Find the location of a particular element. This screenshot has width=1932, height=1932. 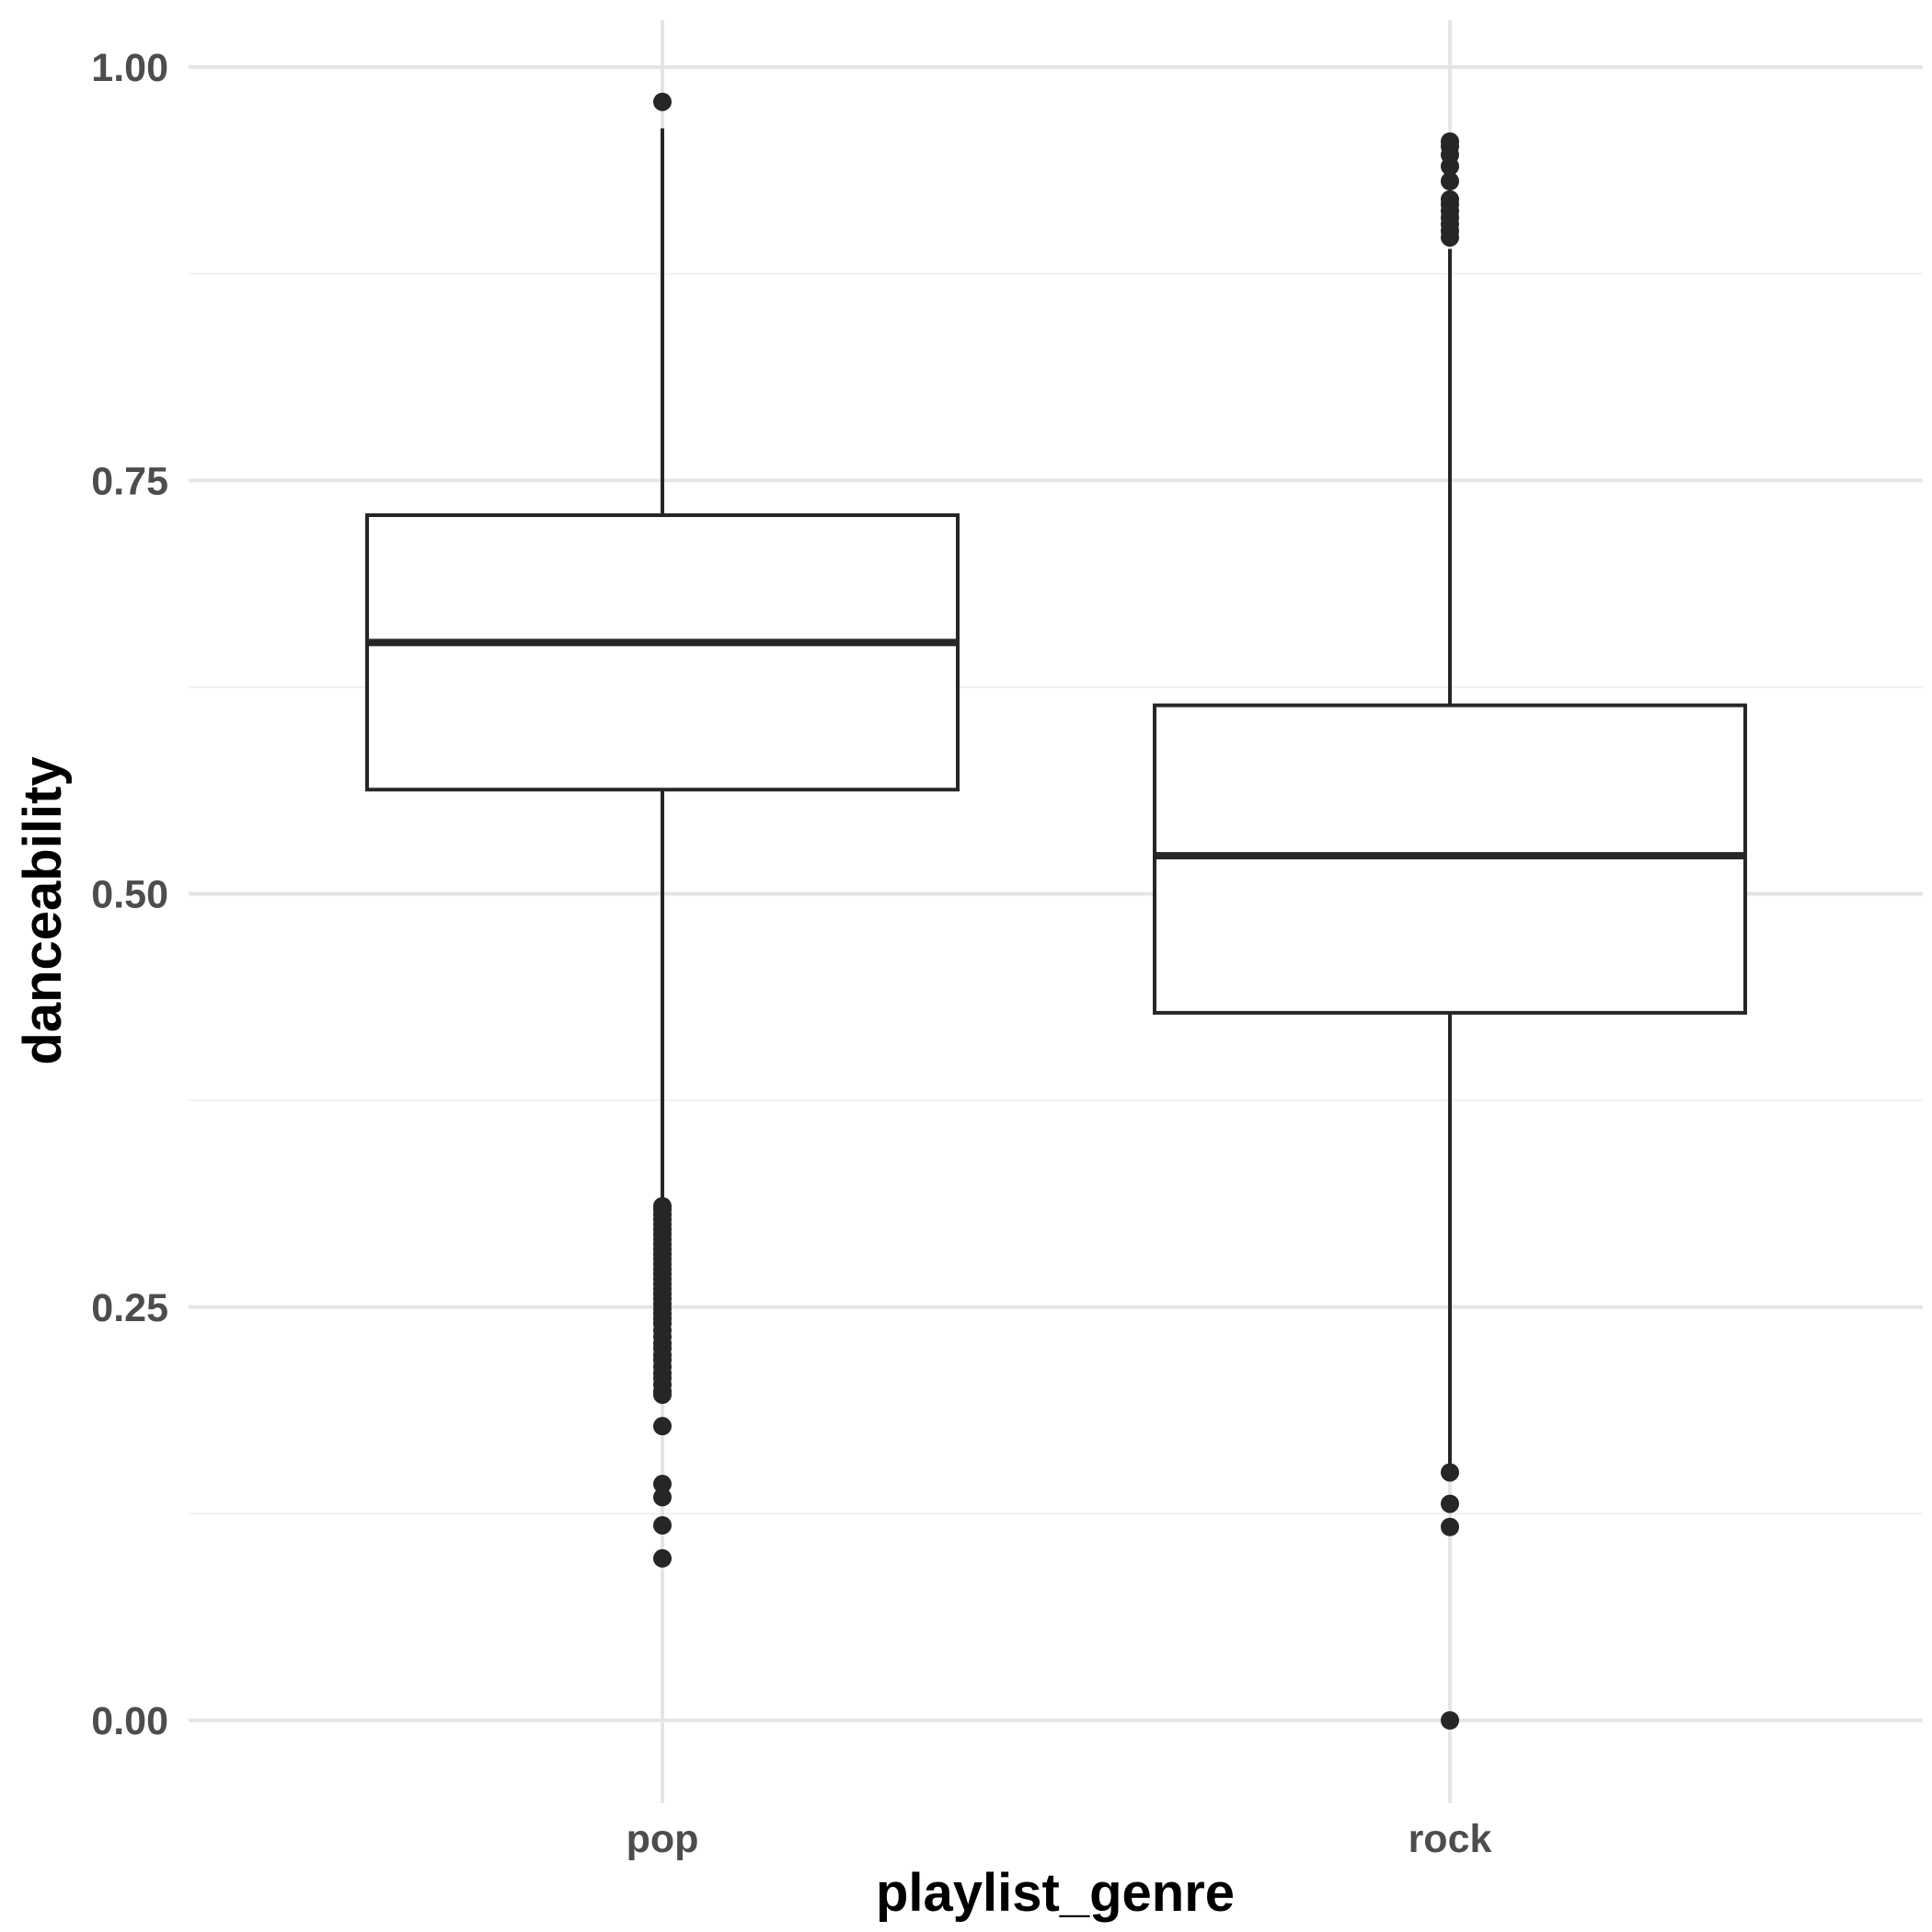

x-tick-label-rock: rock is located at coordinates (1450, 1839).